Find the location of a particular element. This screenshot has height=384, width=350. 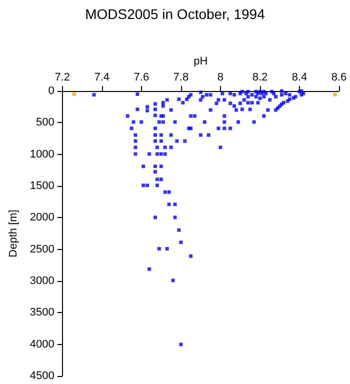

y-tick-label: 4000 is located at coordinates (42, 344).